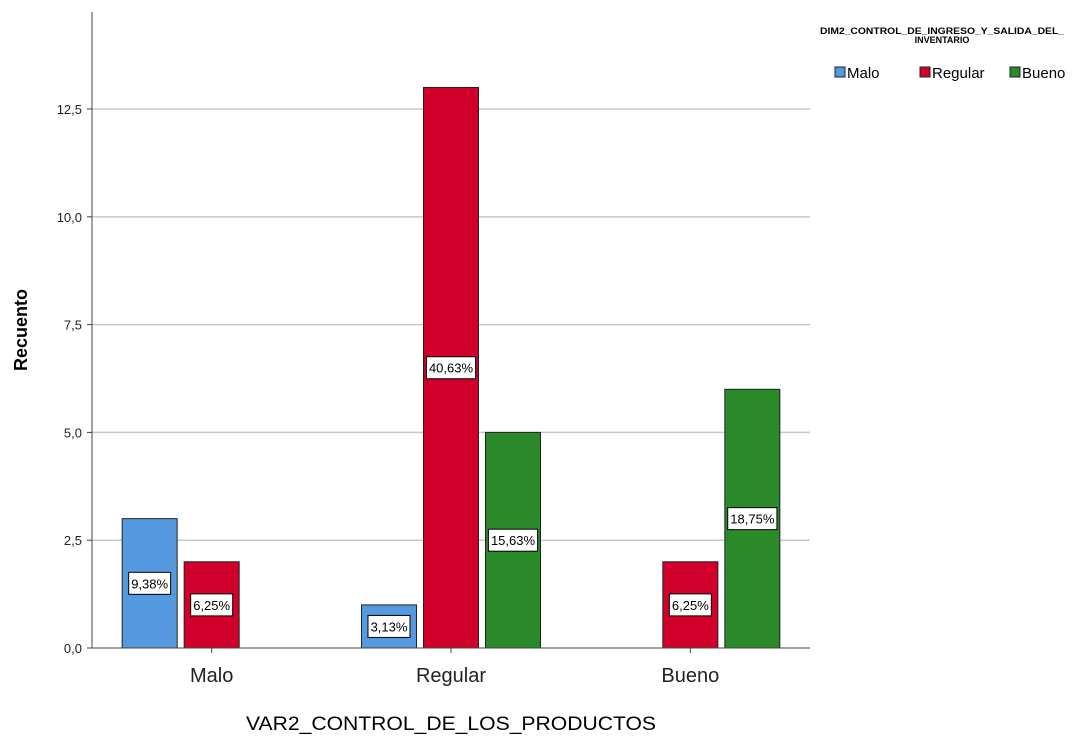 Image resolution: width=1077 pixels, height=738 pixels. What do you see at coordinates (73, 540) in the screenshot?
I see `y-tick-label: 2,5` at bounding box center [73, 540].